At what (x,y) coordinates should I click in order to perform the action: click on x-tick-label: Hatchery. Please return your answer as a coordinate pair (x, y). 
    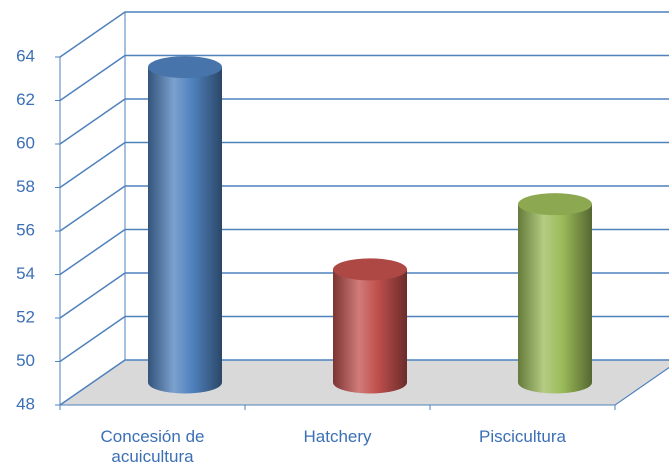
    Looking at the image, I should click on (337, 436).